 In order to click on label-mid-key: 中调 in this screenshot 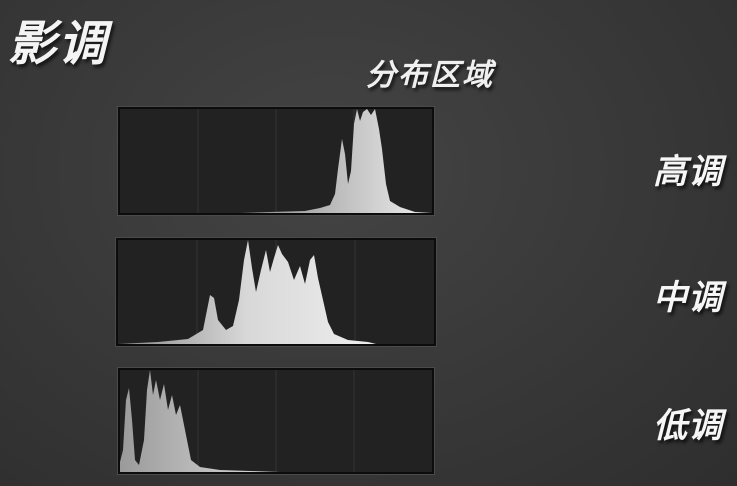, I will do `click(688, 298)`.